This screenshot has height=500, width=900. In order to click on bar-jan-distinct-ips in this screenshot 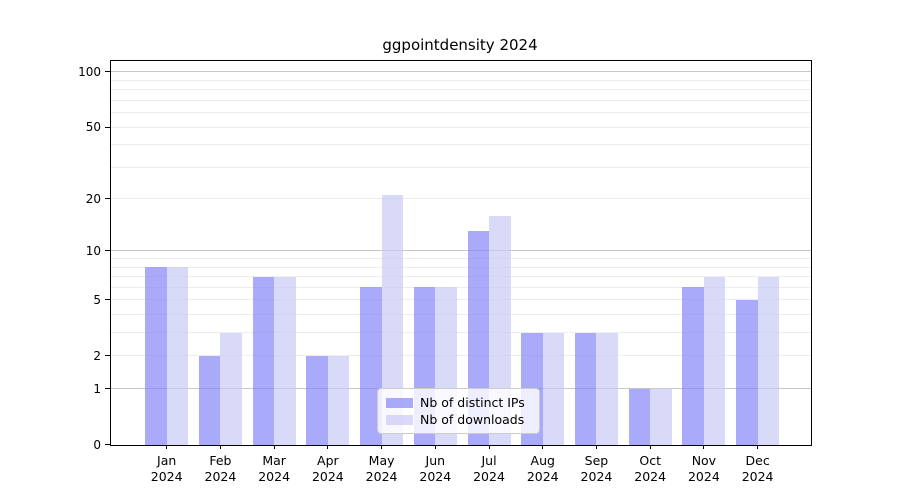, I will do `click(156, 356)`.